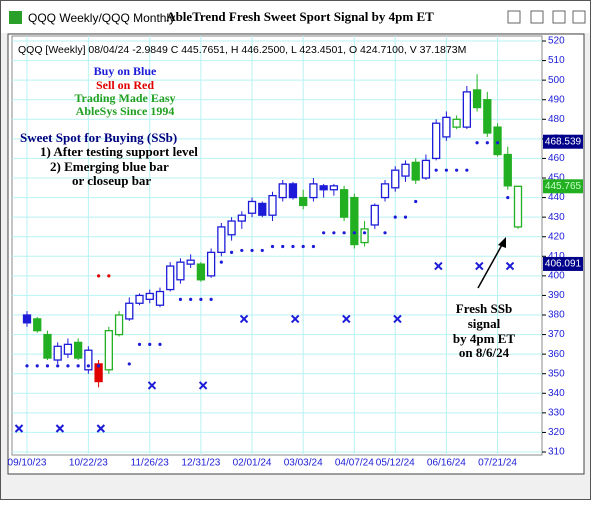 This screenshot has height=505, width=591. I want to click on price-tag-label: 445.765, so click(563, 186).